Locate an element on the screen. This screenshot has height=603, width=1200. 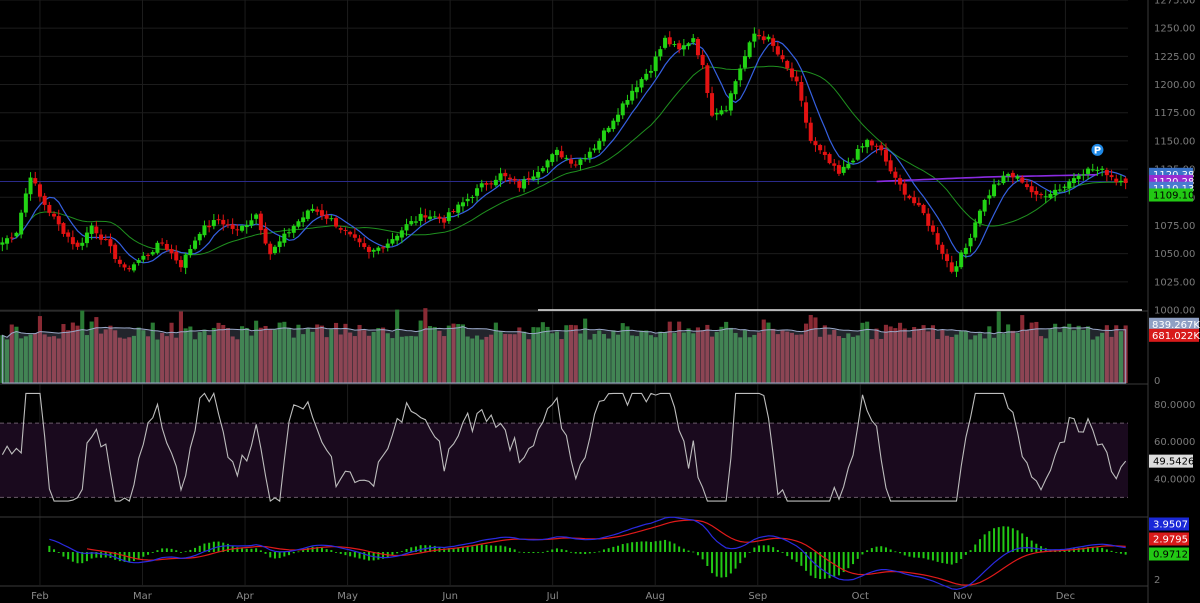
price-tick-label: 1250.00 is located at coordinates (1174, 29).